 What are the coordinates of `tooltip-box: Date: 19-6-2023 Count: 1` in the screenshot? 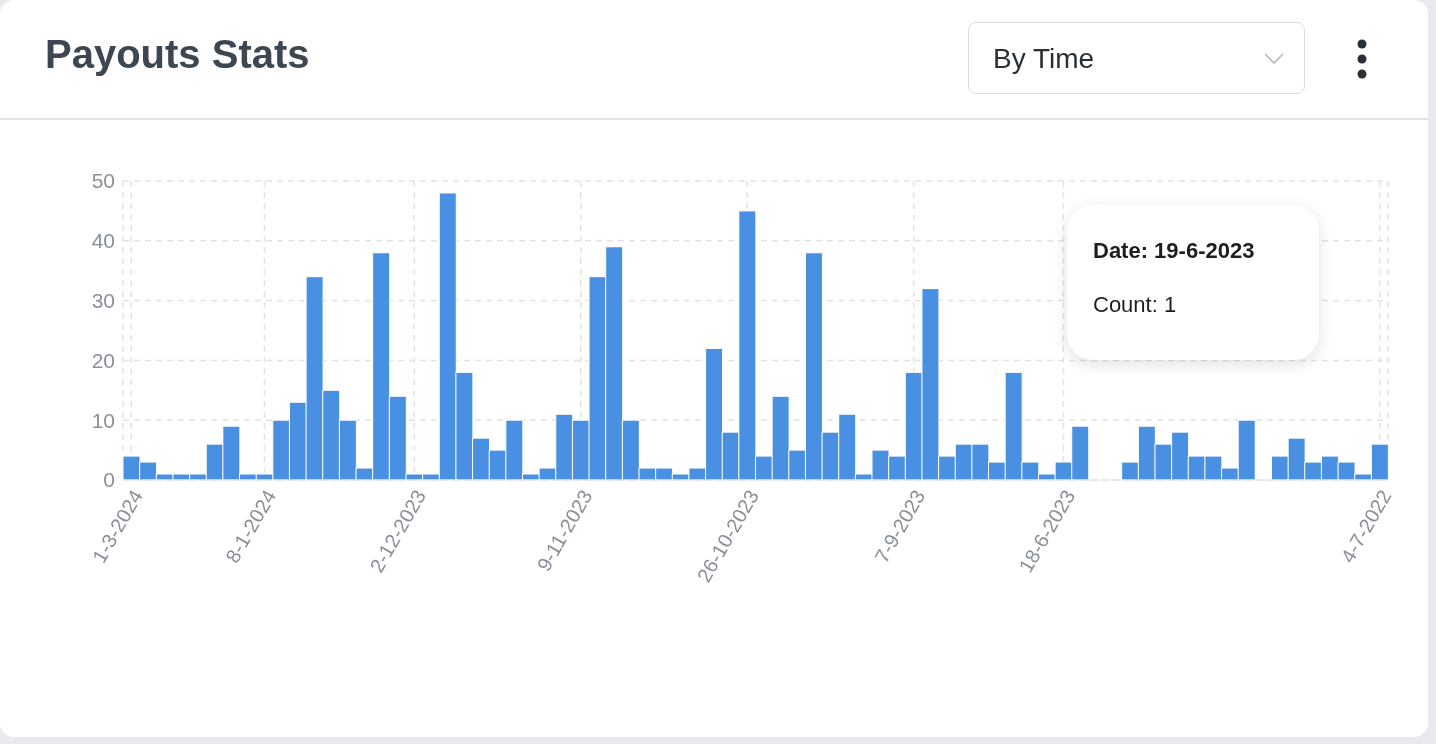 It's located at (1193, 282).